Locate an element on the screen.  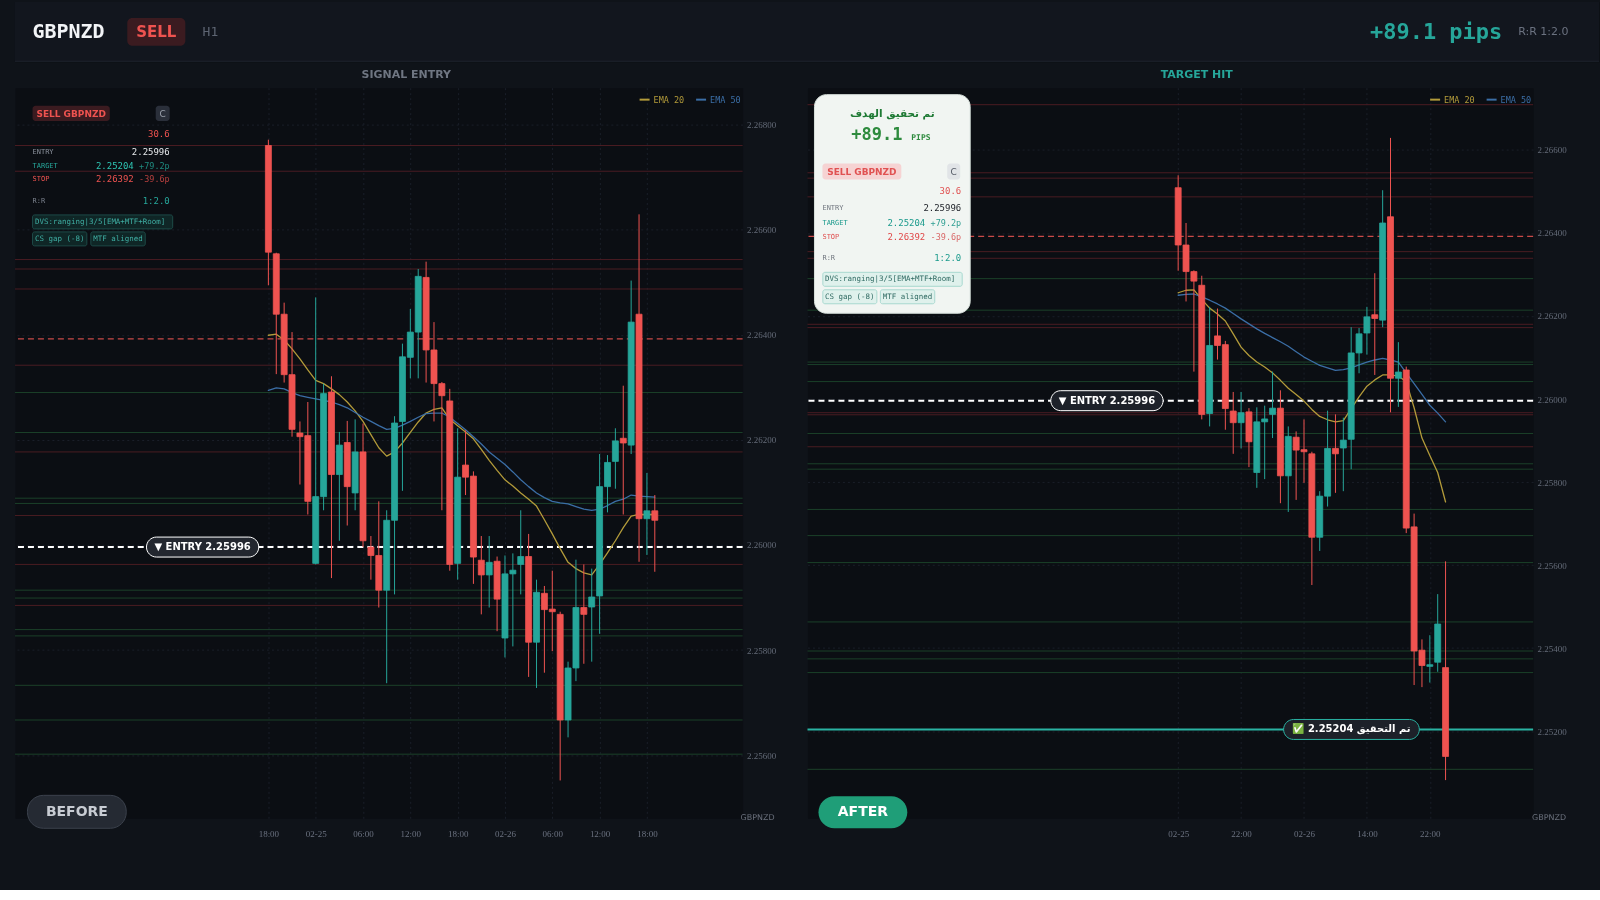
y-tick-label: 2.25400 is located at coordinates (1552, 648).